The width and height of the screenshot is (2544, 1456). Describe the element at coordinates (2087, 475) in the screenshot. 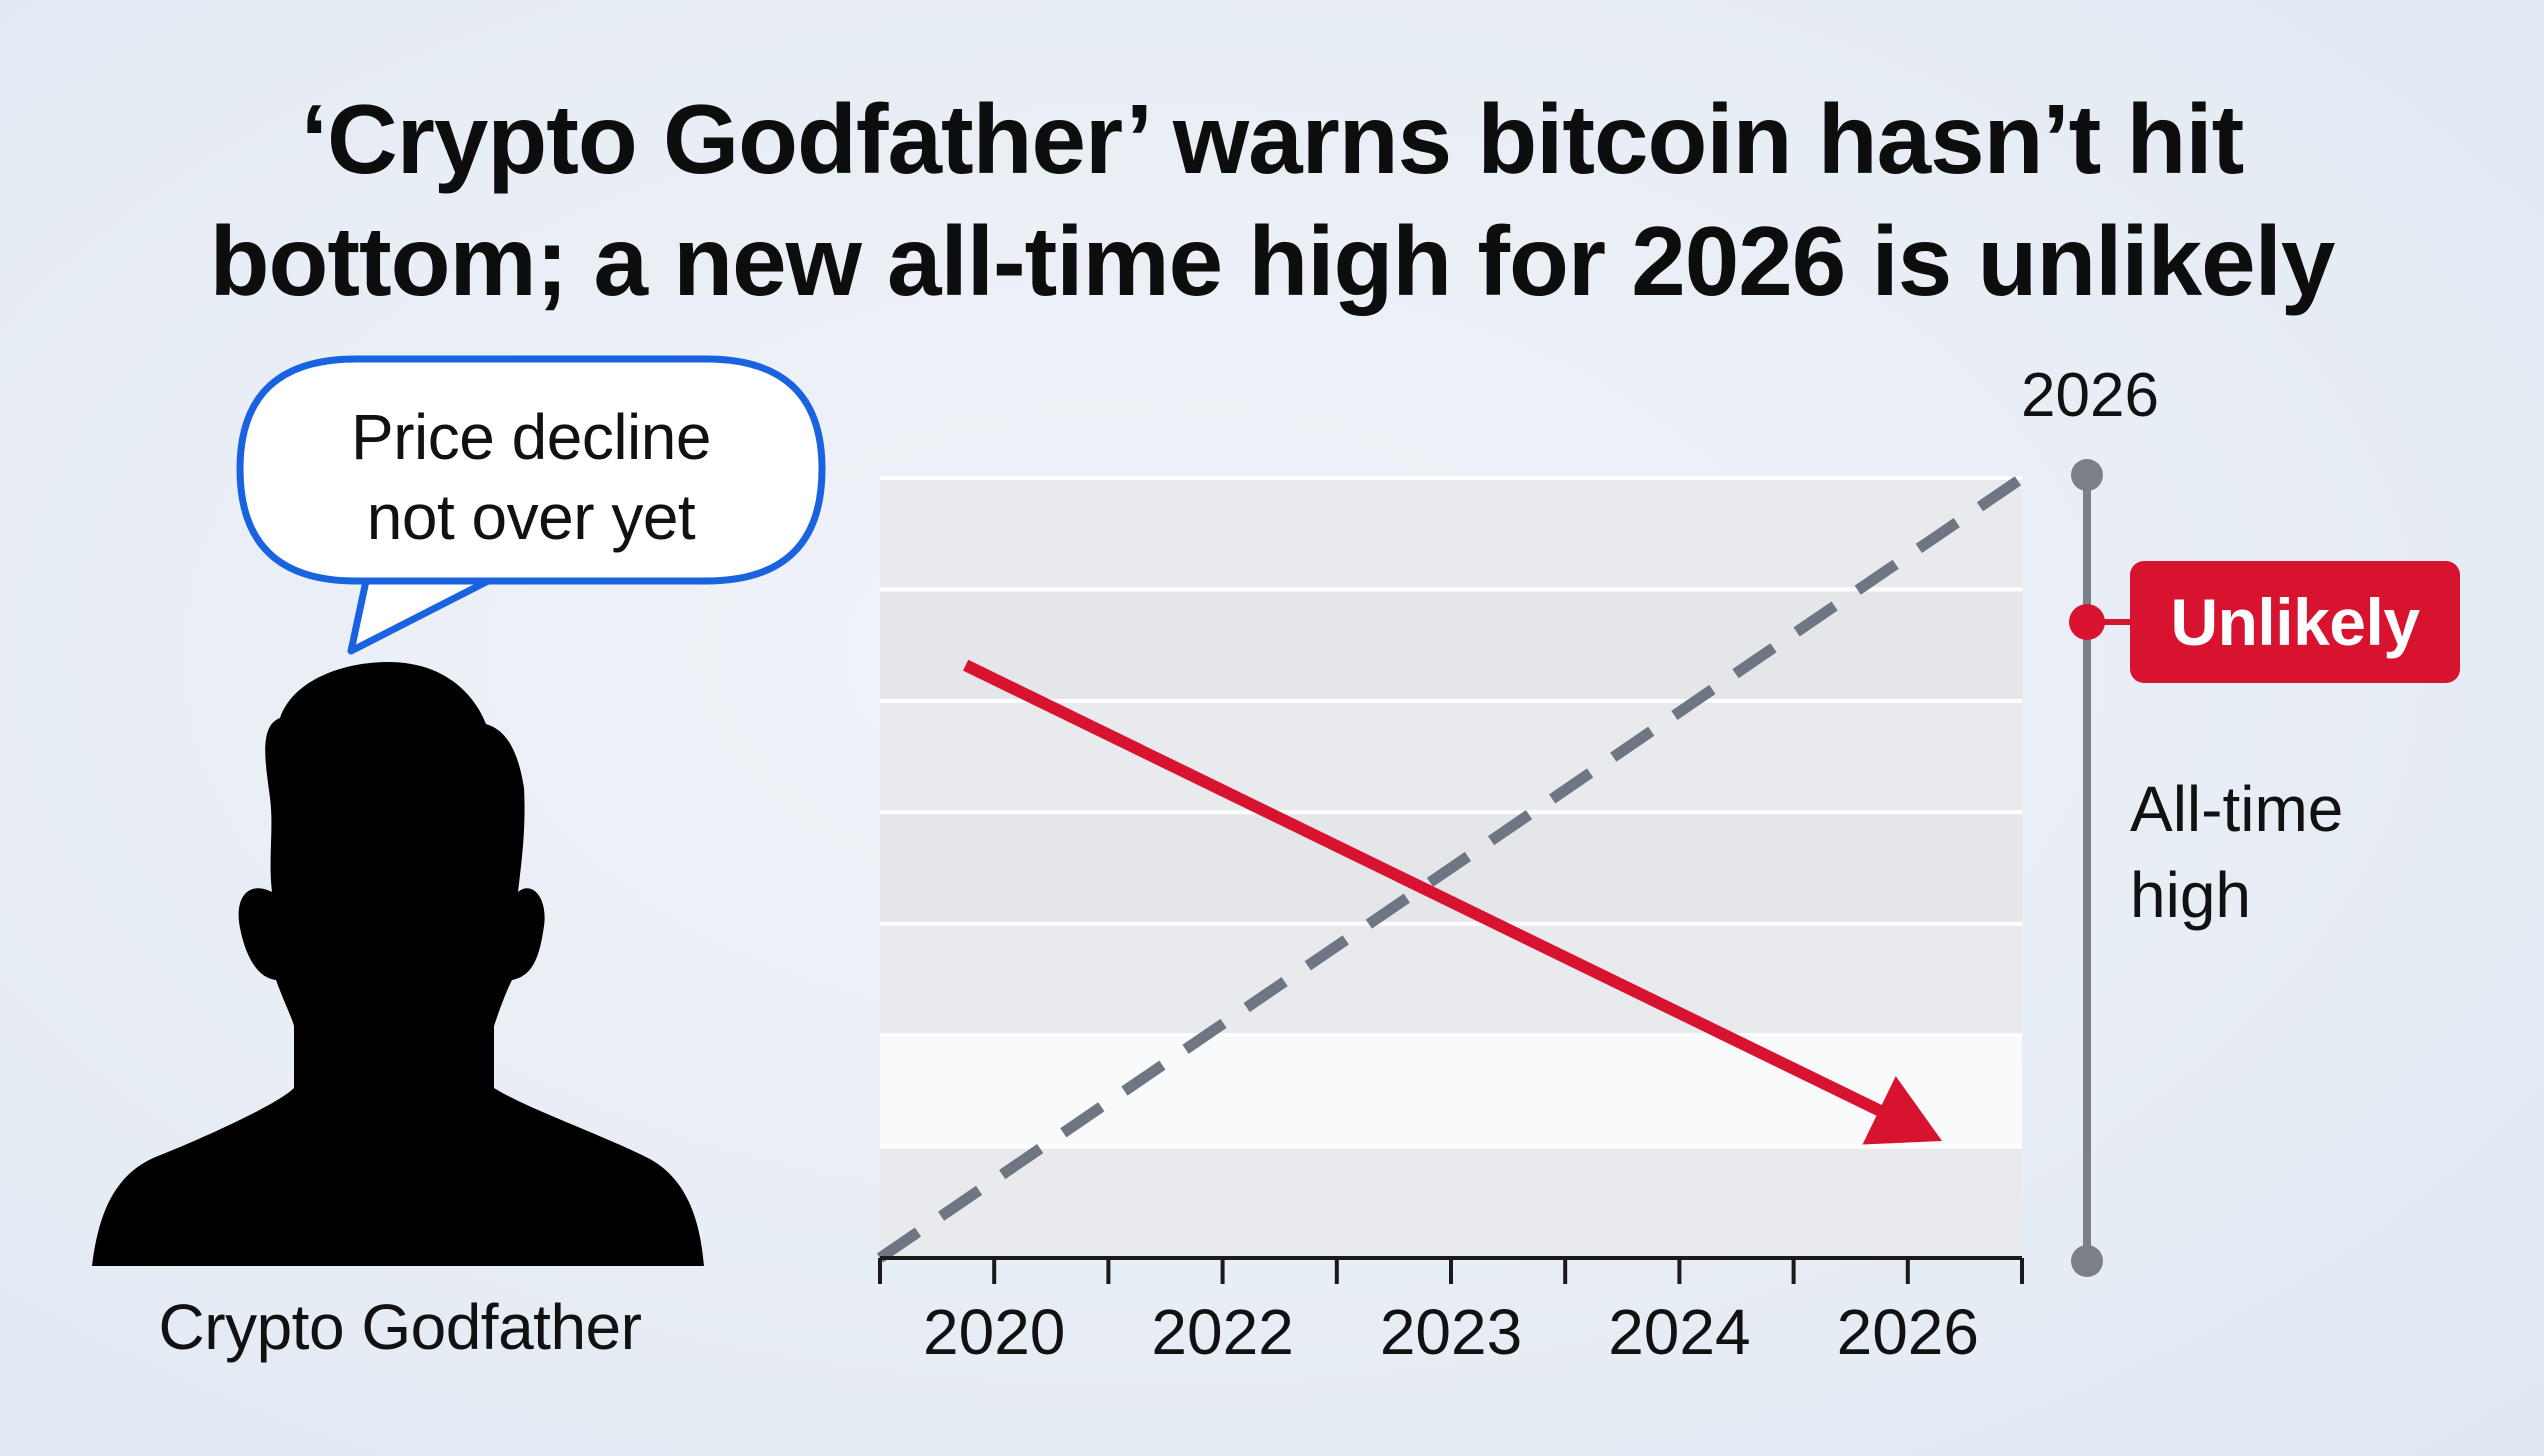

I see `timeline-top-dot` at that location.